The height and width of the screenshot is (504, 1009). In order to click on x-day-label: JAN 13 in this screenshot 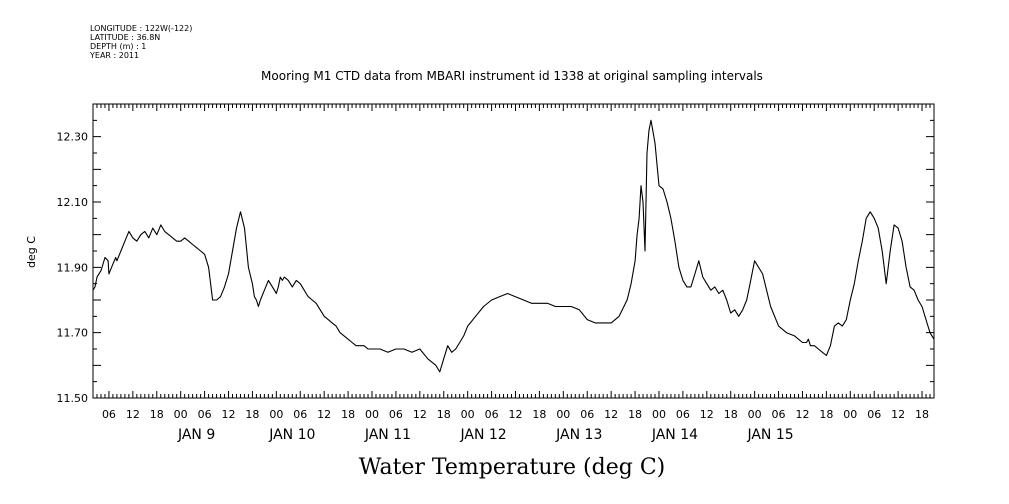, I will do `click(578, 435)`.